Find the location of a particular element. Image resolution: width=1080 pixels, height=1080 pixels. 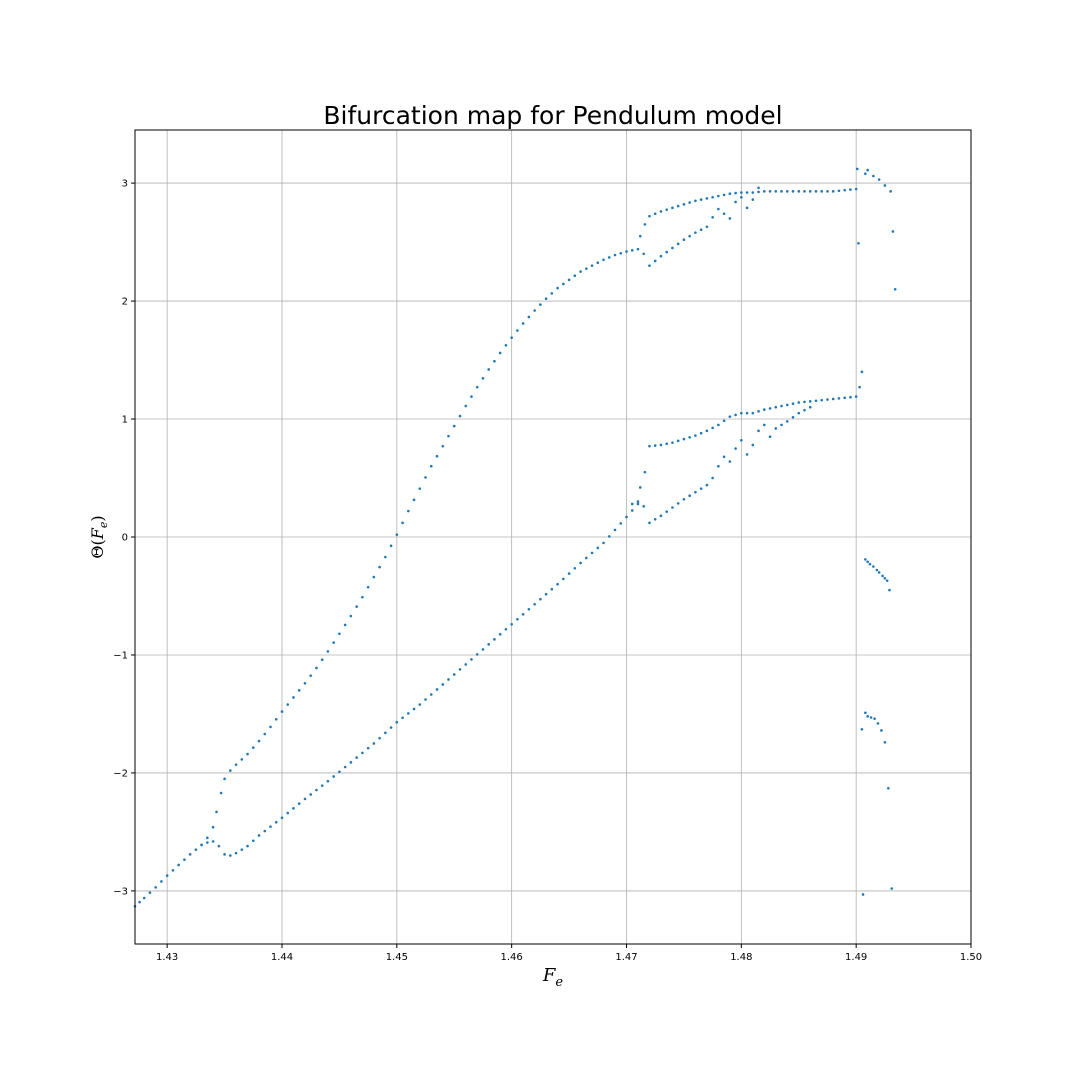

y-tick-label: −1 is located at coordinates (120, 655).